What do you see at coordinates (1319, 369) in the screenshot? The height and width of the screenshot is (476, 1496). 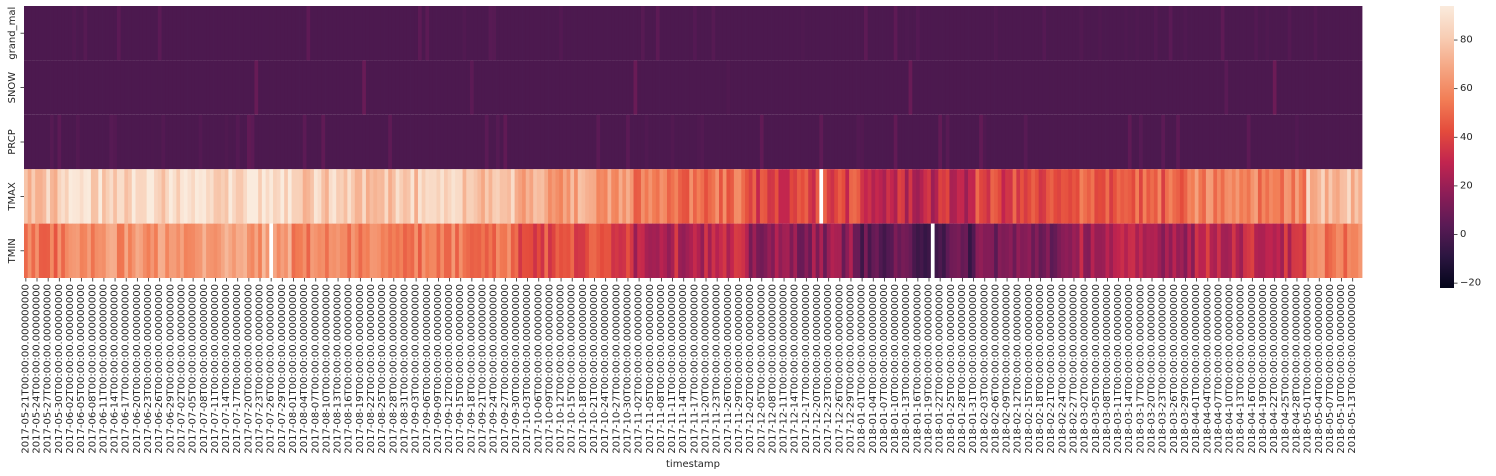 I see `x-tick-label: 2018-05-04T00:00:00.000000000` at bounding box center [1319, 369].